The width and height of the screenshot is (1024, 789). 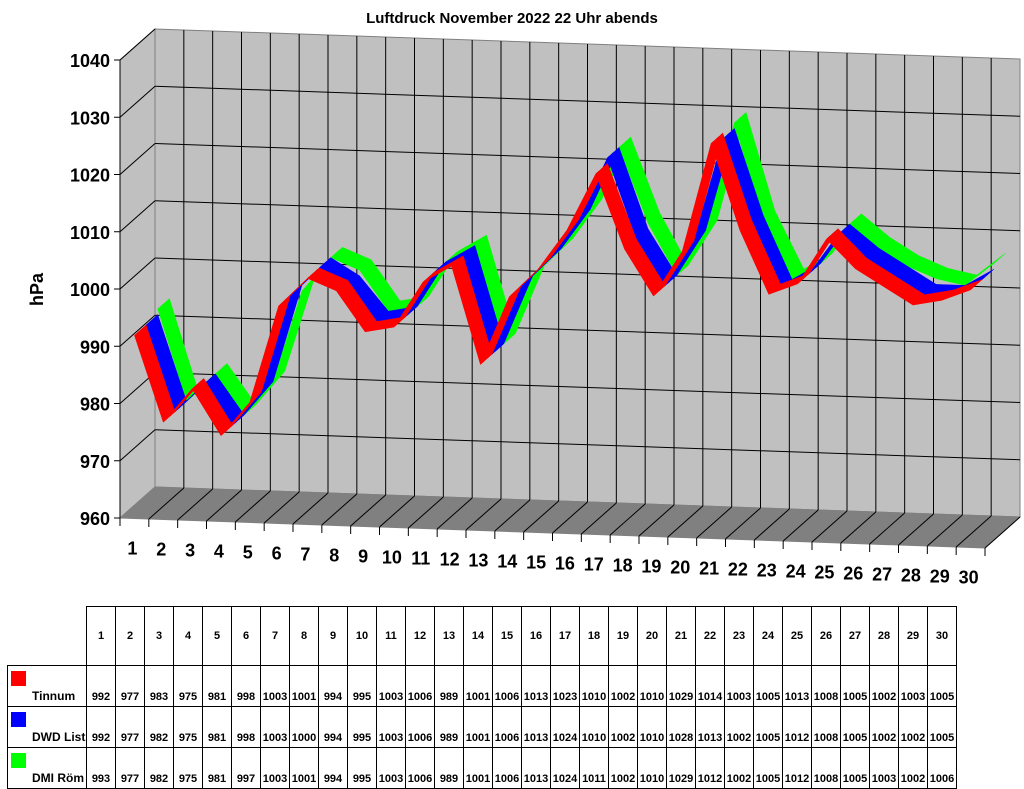 What do you see at coordinates (420, 636) in the screenshot?
I see `table-column-header: 12` at bounding box center [420, 636].